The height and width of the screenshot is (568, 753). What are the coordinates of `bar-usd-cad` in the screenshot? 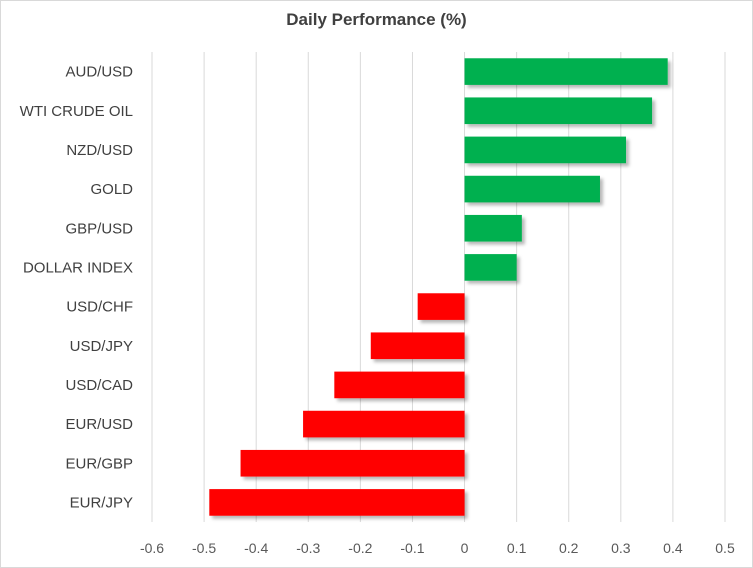 It's located at (399, 385).